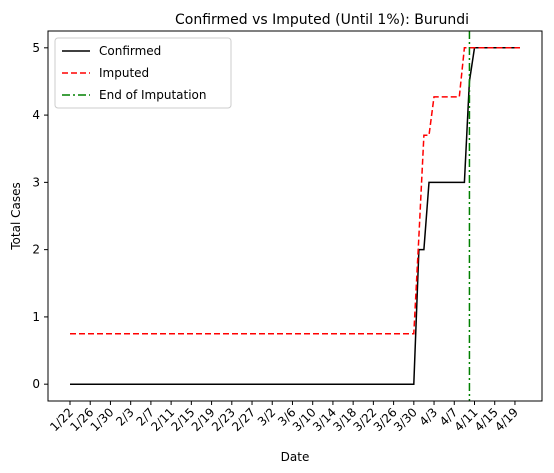  Describe the element at coordinates (40, 216) in the screenshot. I see `y-axis: 0 1 2 3 4 5` at that location.